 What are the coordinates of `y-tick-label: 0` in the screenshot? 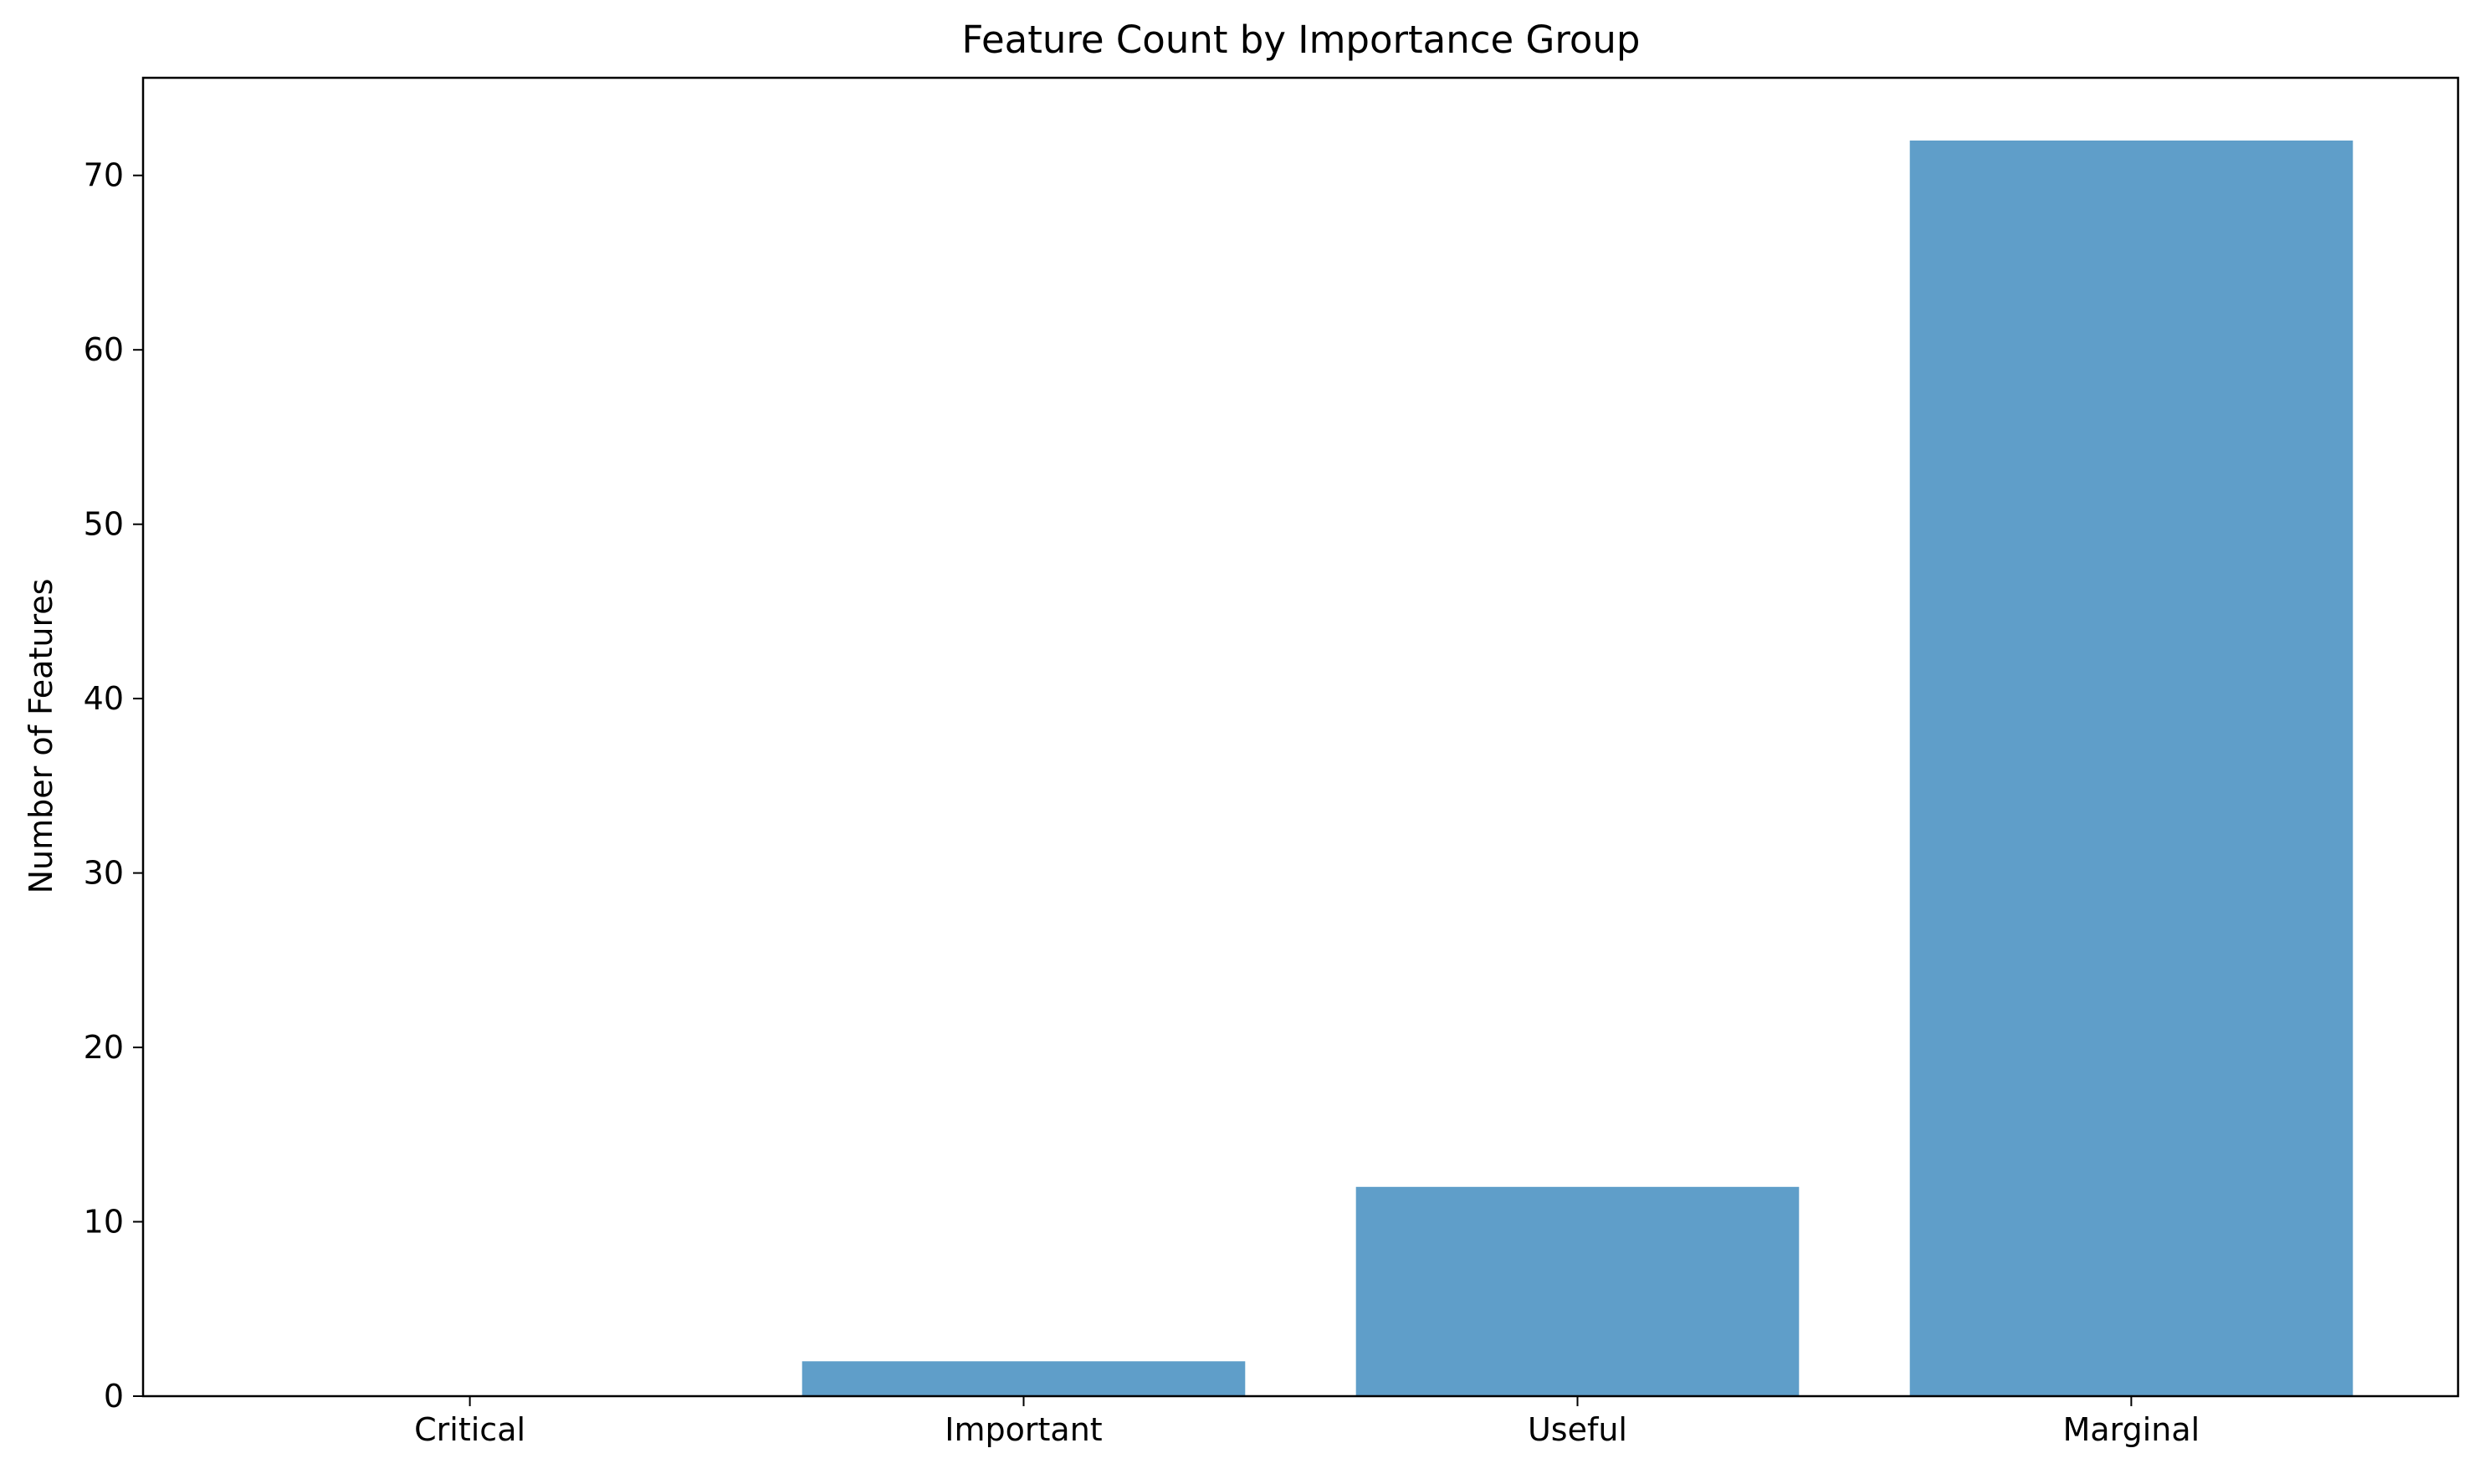 It's located at (114, 1396).